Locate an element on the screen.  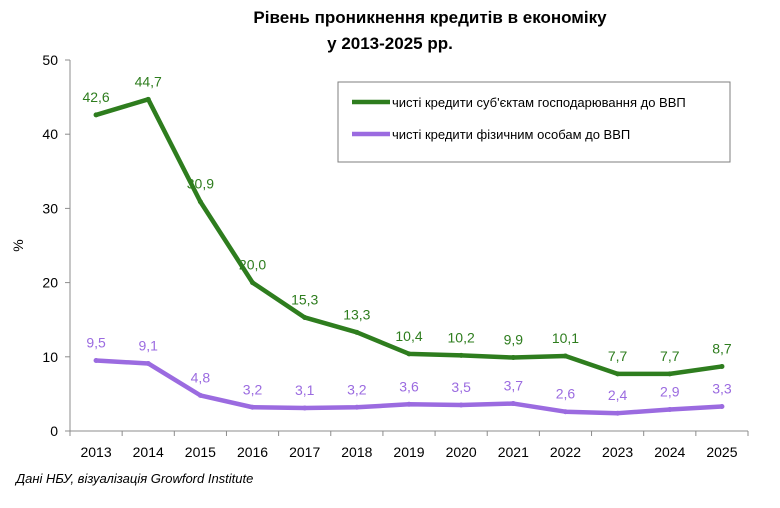
data-label: 2,6 is located at coordinates (566, 394).